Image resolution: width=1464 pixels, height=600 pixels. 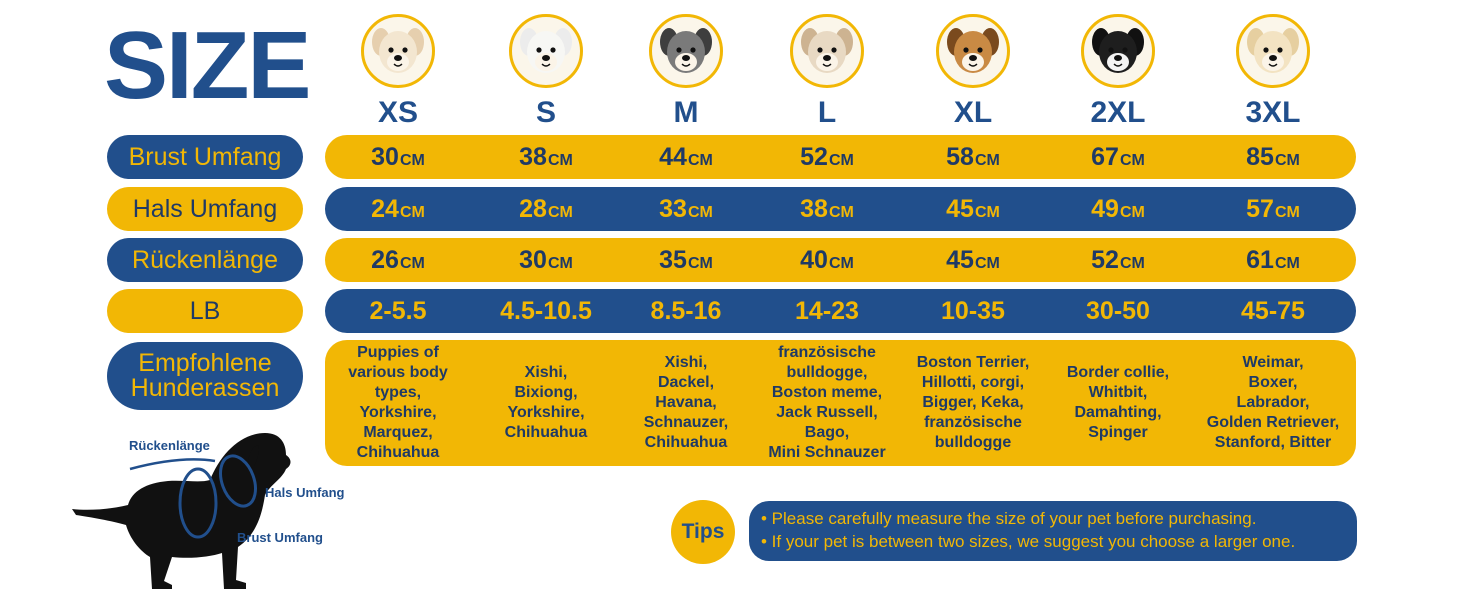 What do you see at coordinates (205, 209) in the screenshot?
I see `row-label-hals-umfang: Hals Umfang` at bounding box center [205, 209].